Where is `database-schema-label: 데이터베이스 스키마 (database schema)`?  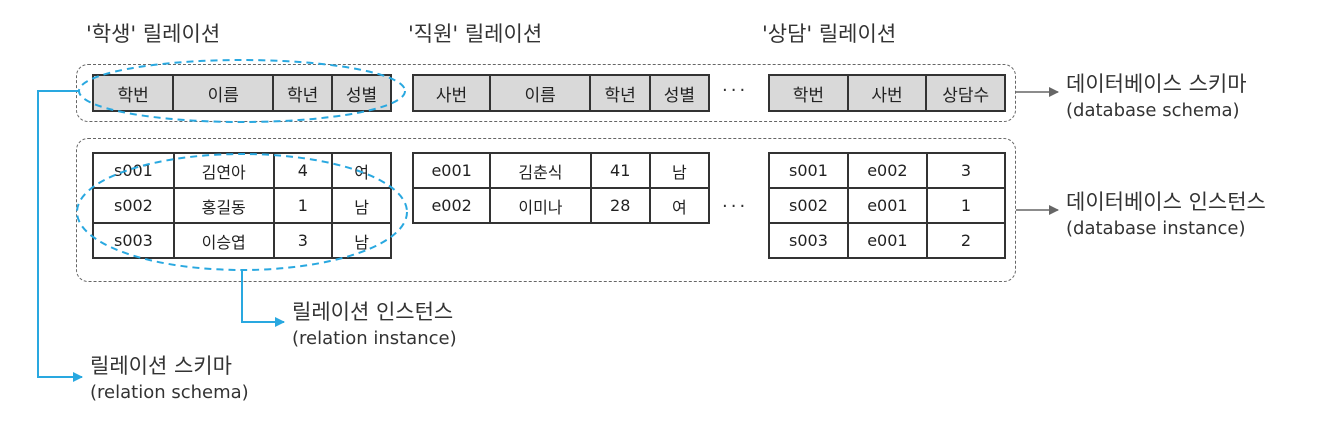
database-schema-label: 데이터베이스 스키마 (database schema) is located at coordinates (1156, 94).